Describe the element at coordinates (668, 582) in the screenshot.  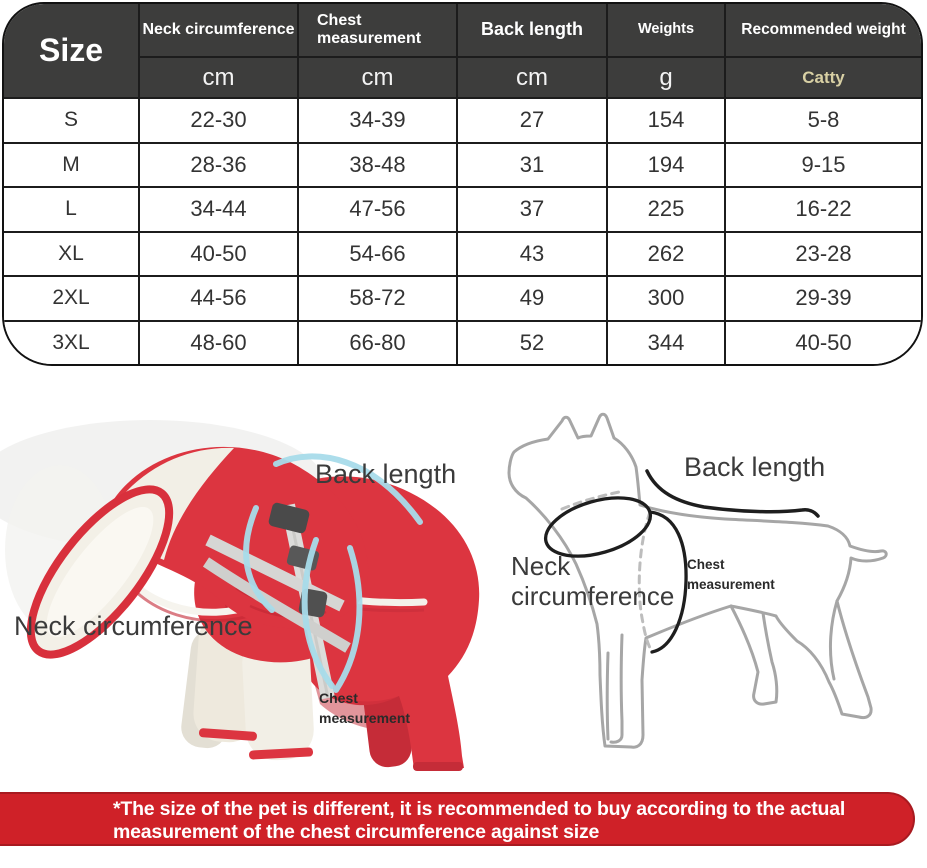
I see `chest-measure-arc` at that location.